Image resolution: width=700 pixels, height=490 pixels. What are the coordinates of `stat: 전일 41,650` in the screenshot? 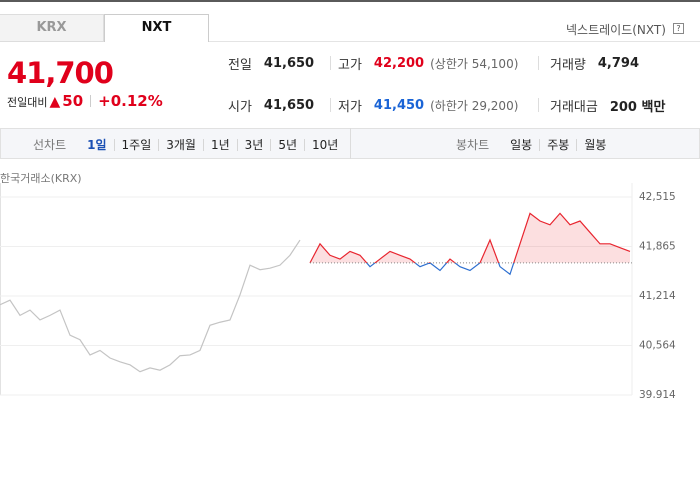 It's located at (271, 64).